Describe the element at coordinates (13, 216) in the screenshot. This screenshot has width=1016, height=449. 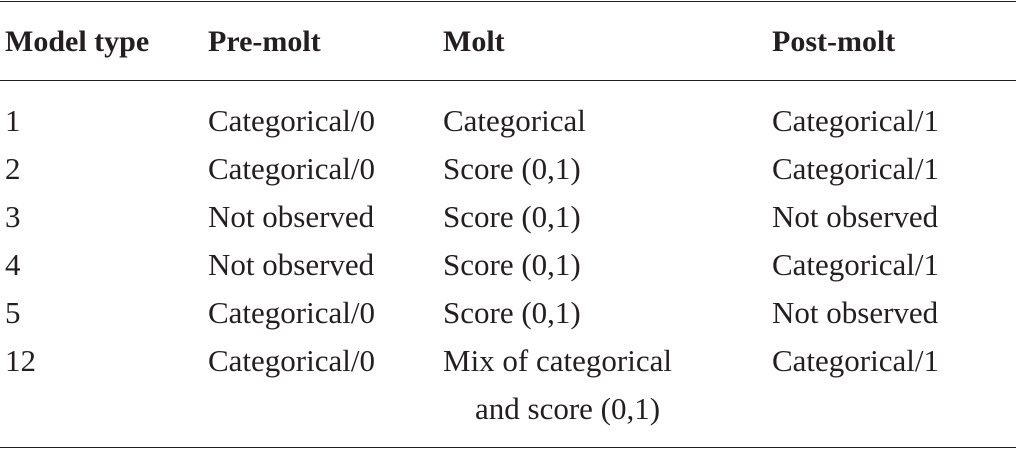
I see `cell-model-type: 3` at that location.